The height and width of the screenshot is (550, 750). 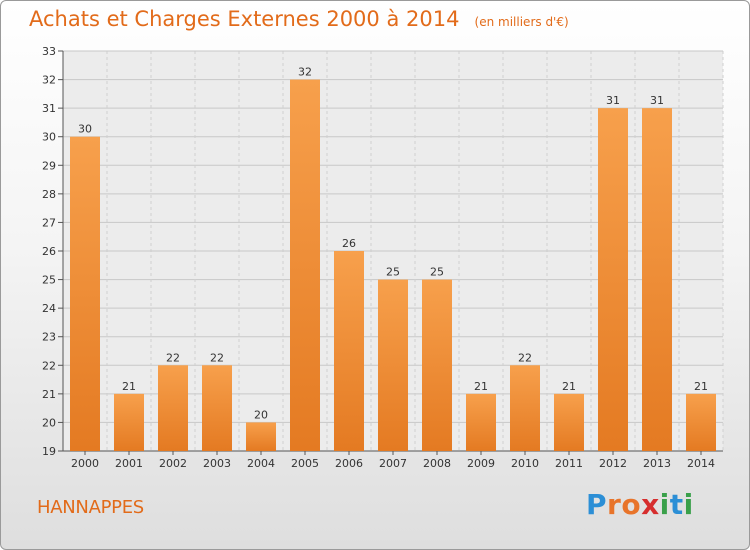 I want to click on bar-2005, so click(x=305, y=265).